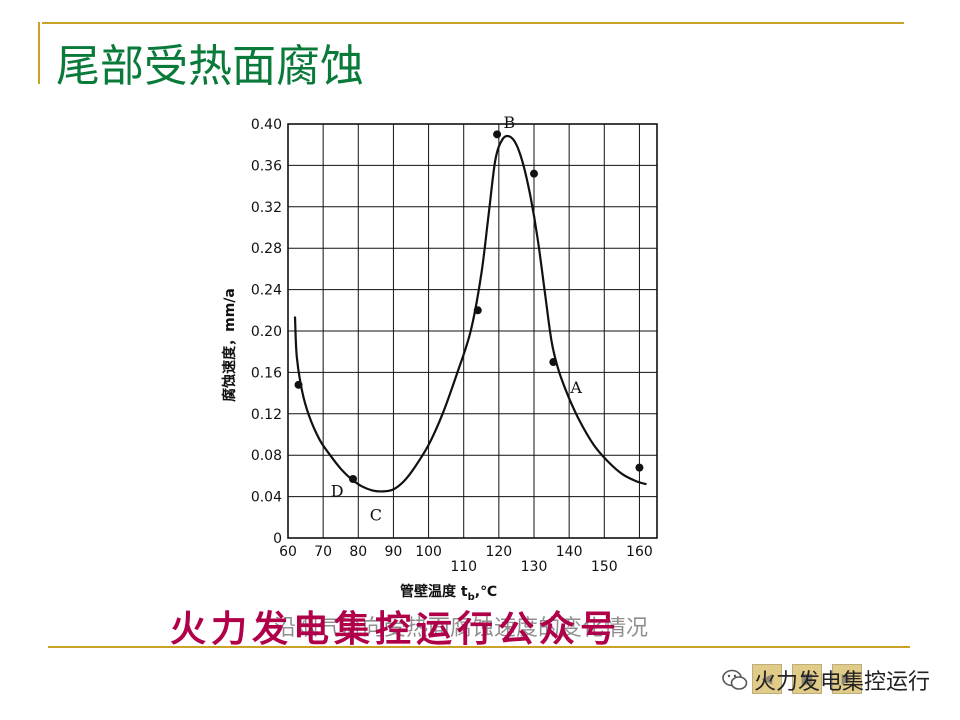 This screenshot has width=960, height=720. What do you see at coordinates (266, 373) in the screenshot?
I see `y-tick-label: 0.16` at bounding box center [266, 373].